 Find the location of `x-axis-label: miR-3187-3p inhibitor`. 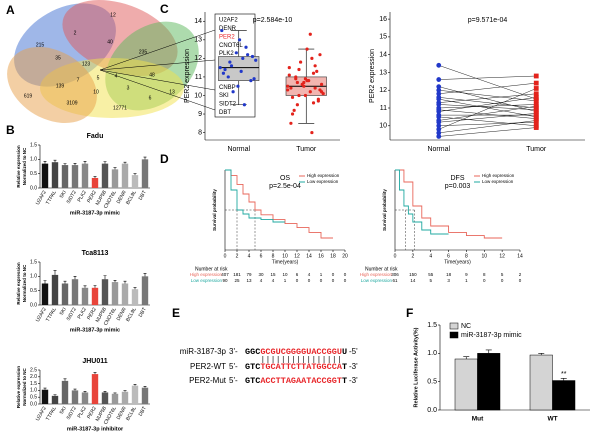

x-axis-label: miR-3187-3p inhibitor is located at coordinates (95, 429).